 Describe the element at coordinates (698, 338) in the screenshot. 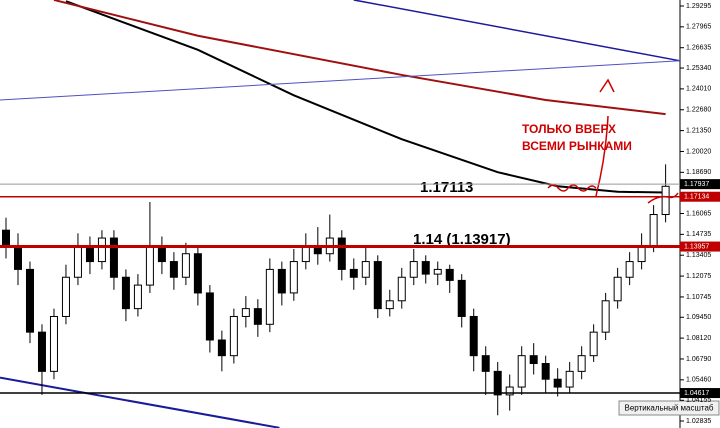

I see `y-tick-label: 1.08120` at that location.